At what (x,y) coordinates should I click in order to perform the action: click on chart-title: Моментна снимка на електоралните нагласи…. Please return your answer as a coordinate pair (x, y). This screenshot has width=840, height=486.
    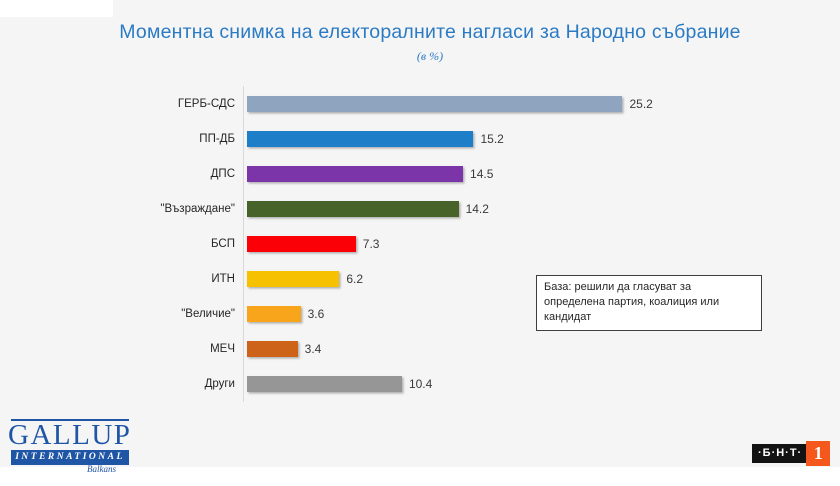
    Looking at the image, I should click on (430, 32).